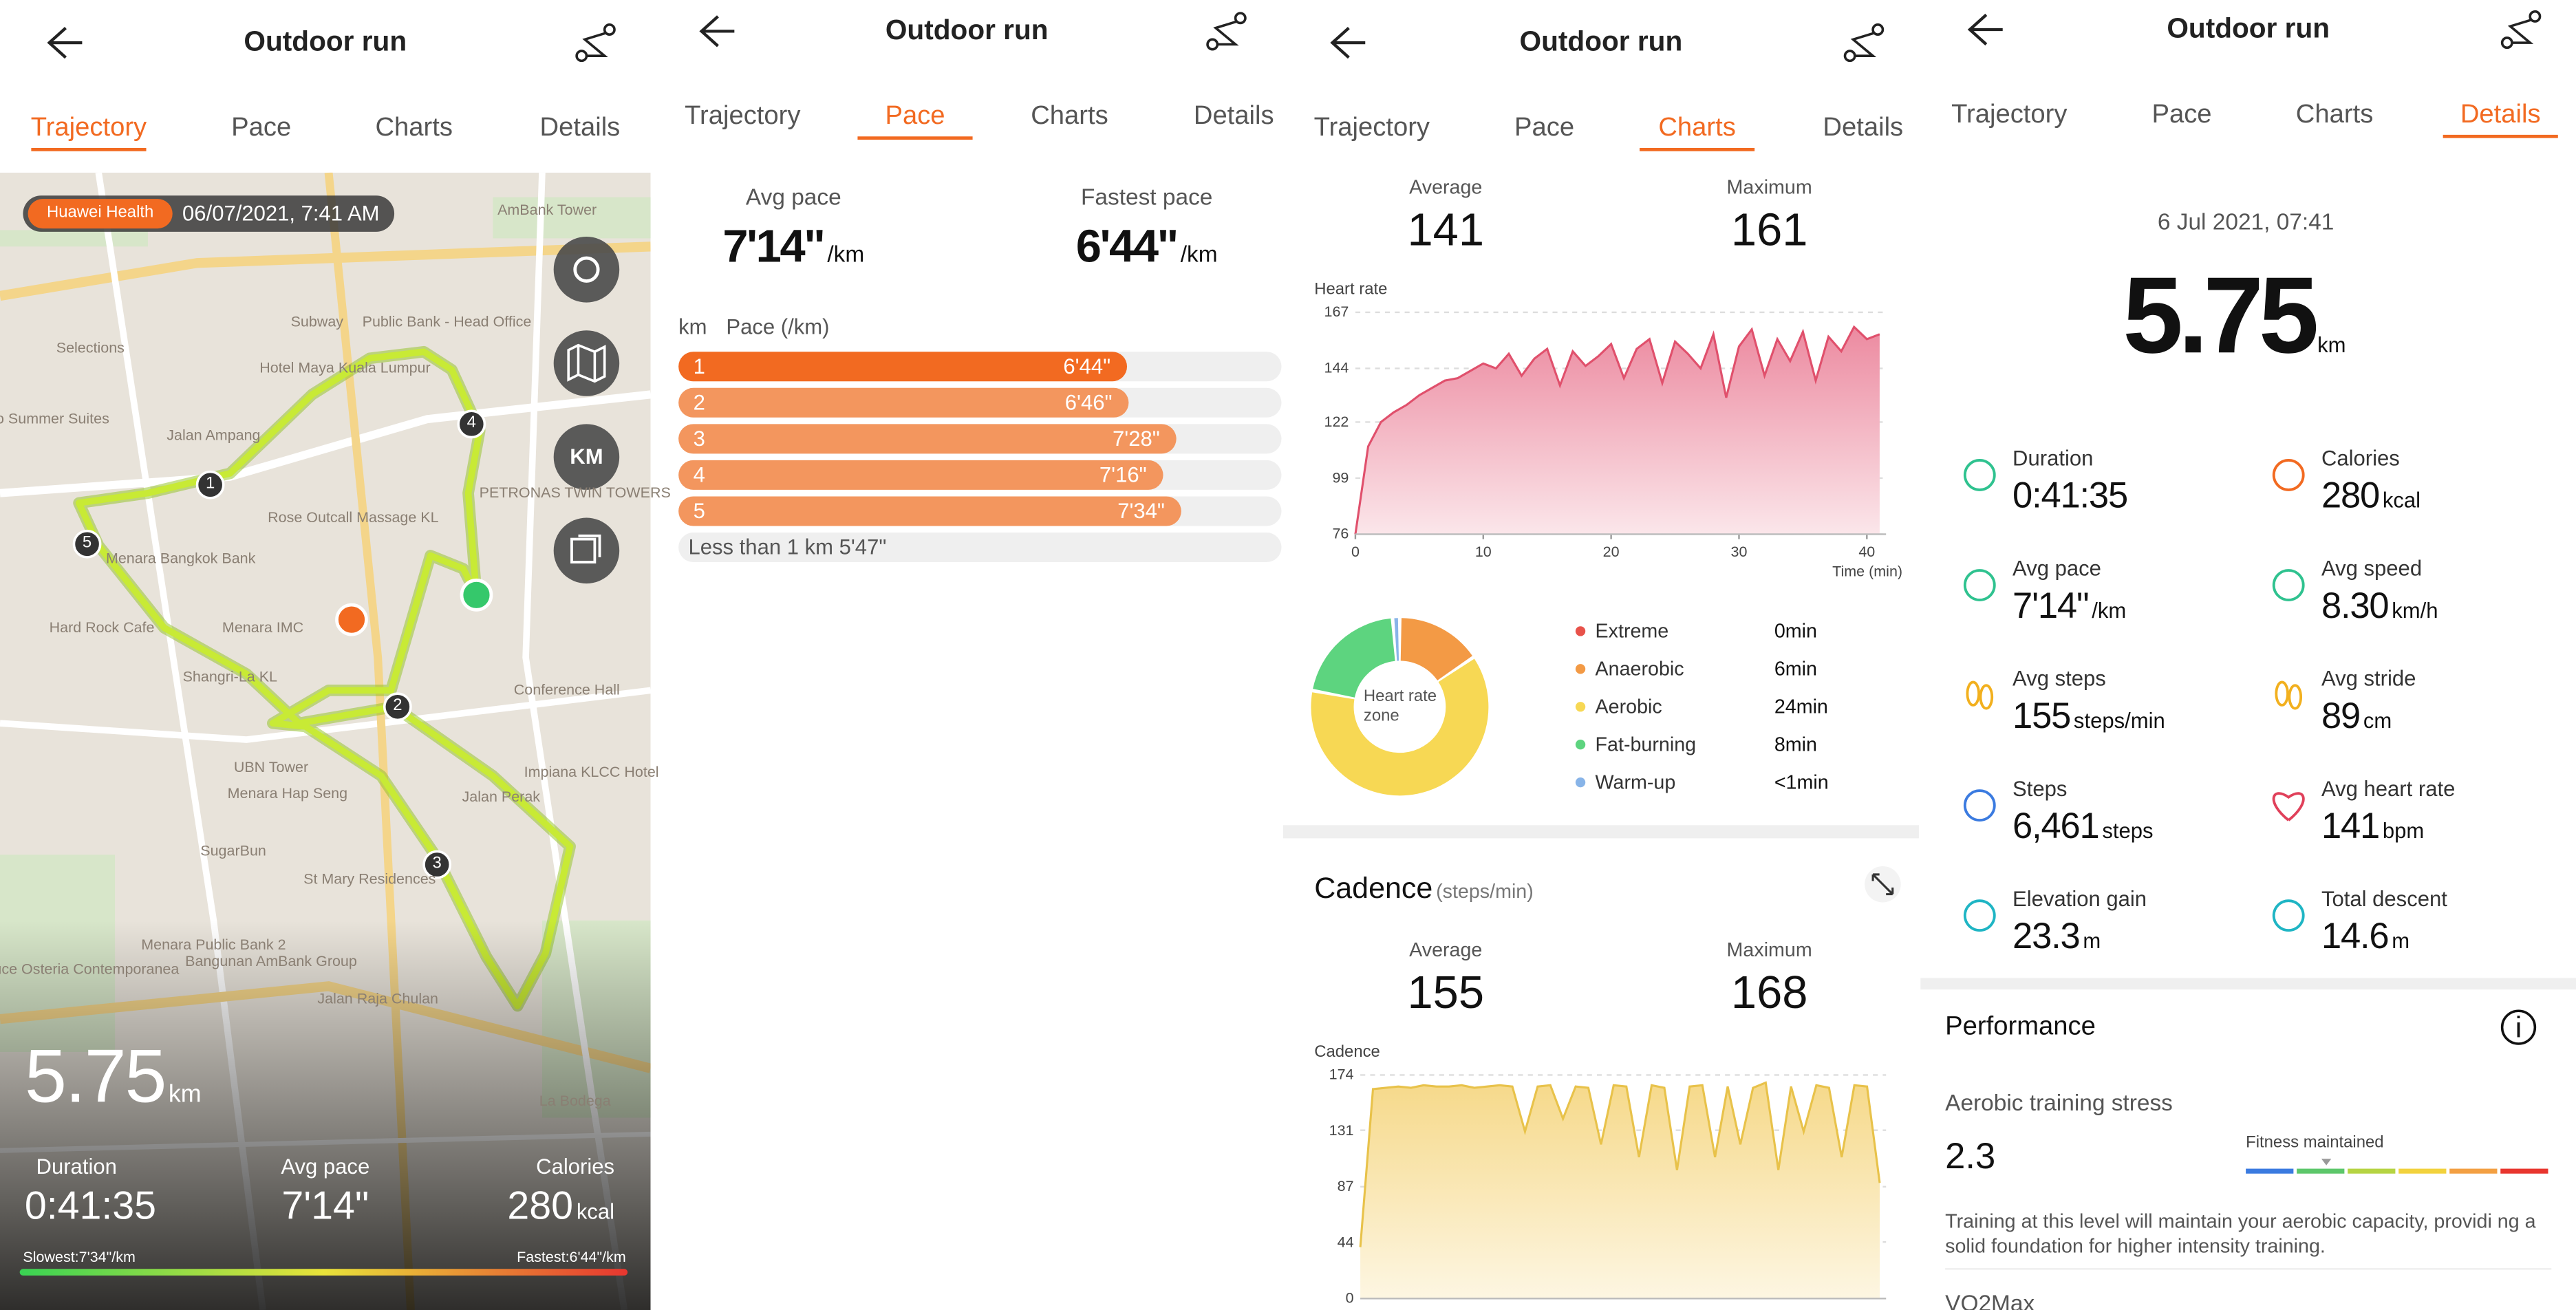 Image resolution: width=2576 pixels, height=1310 pixels. What do you see at coordinates (1356, 551) in the screenshot?
I see `x-tick-label: 0` at bounding box center [1356, 551].